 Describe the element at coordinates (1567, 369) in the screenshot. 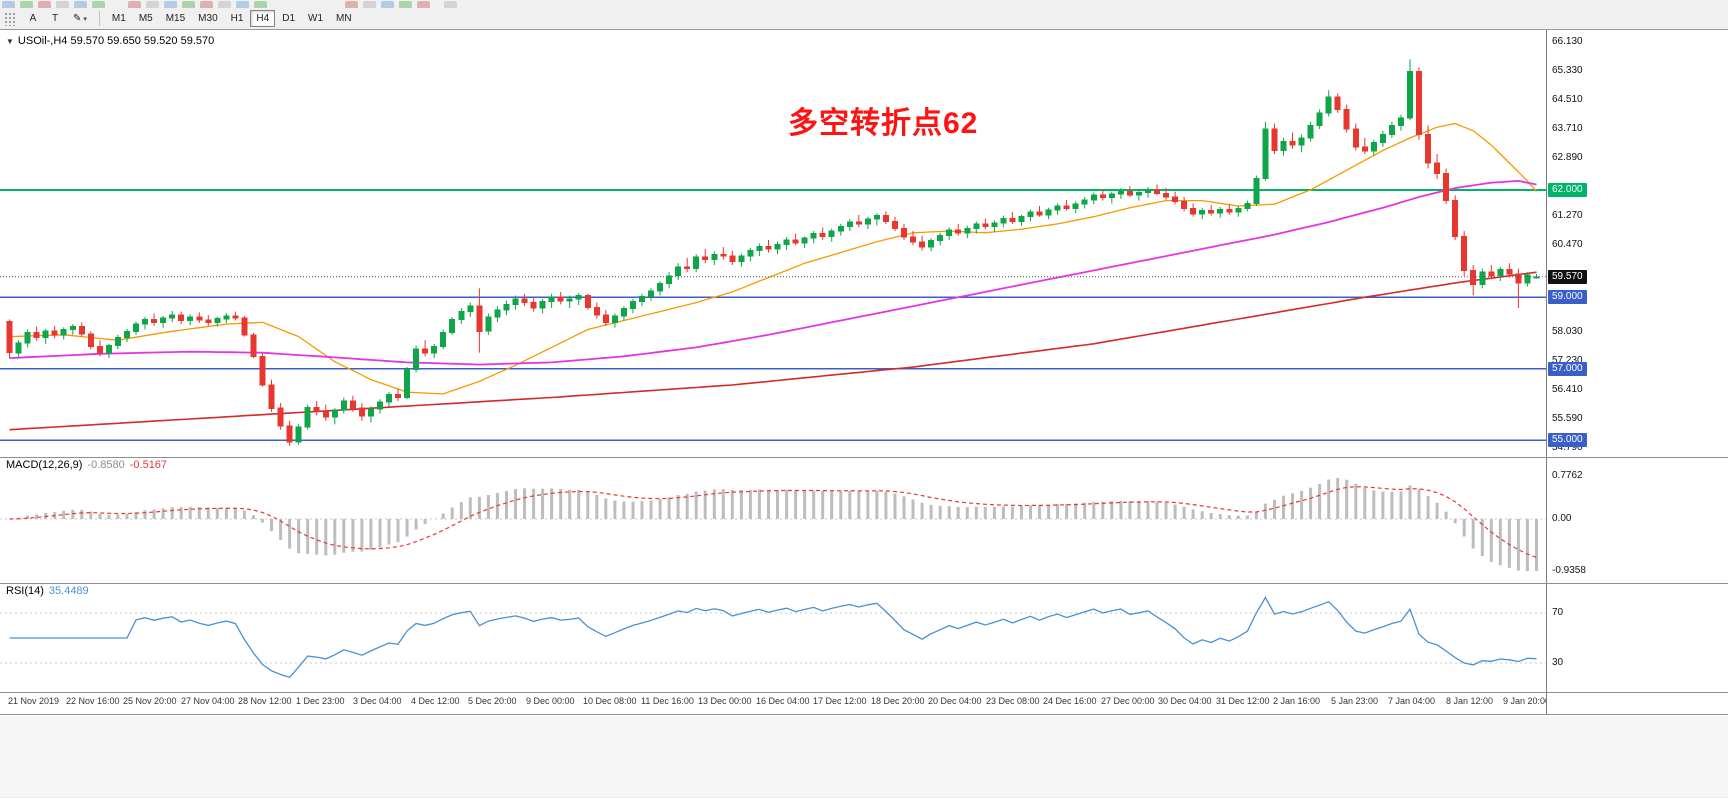

I see `price-badge-57.000: 57.000` at that location.